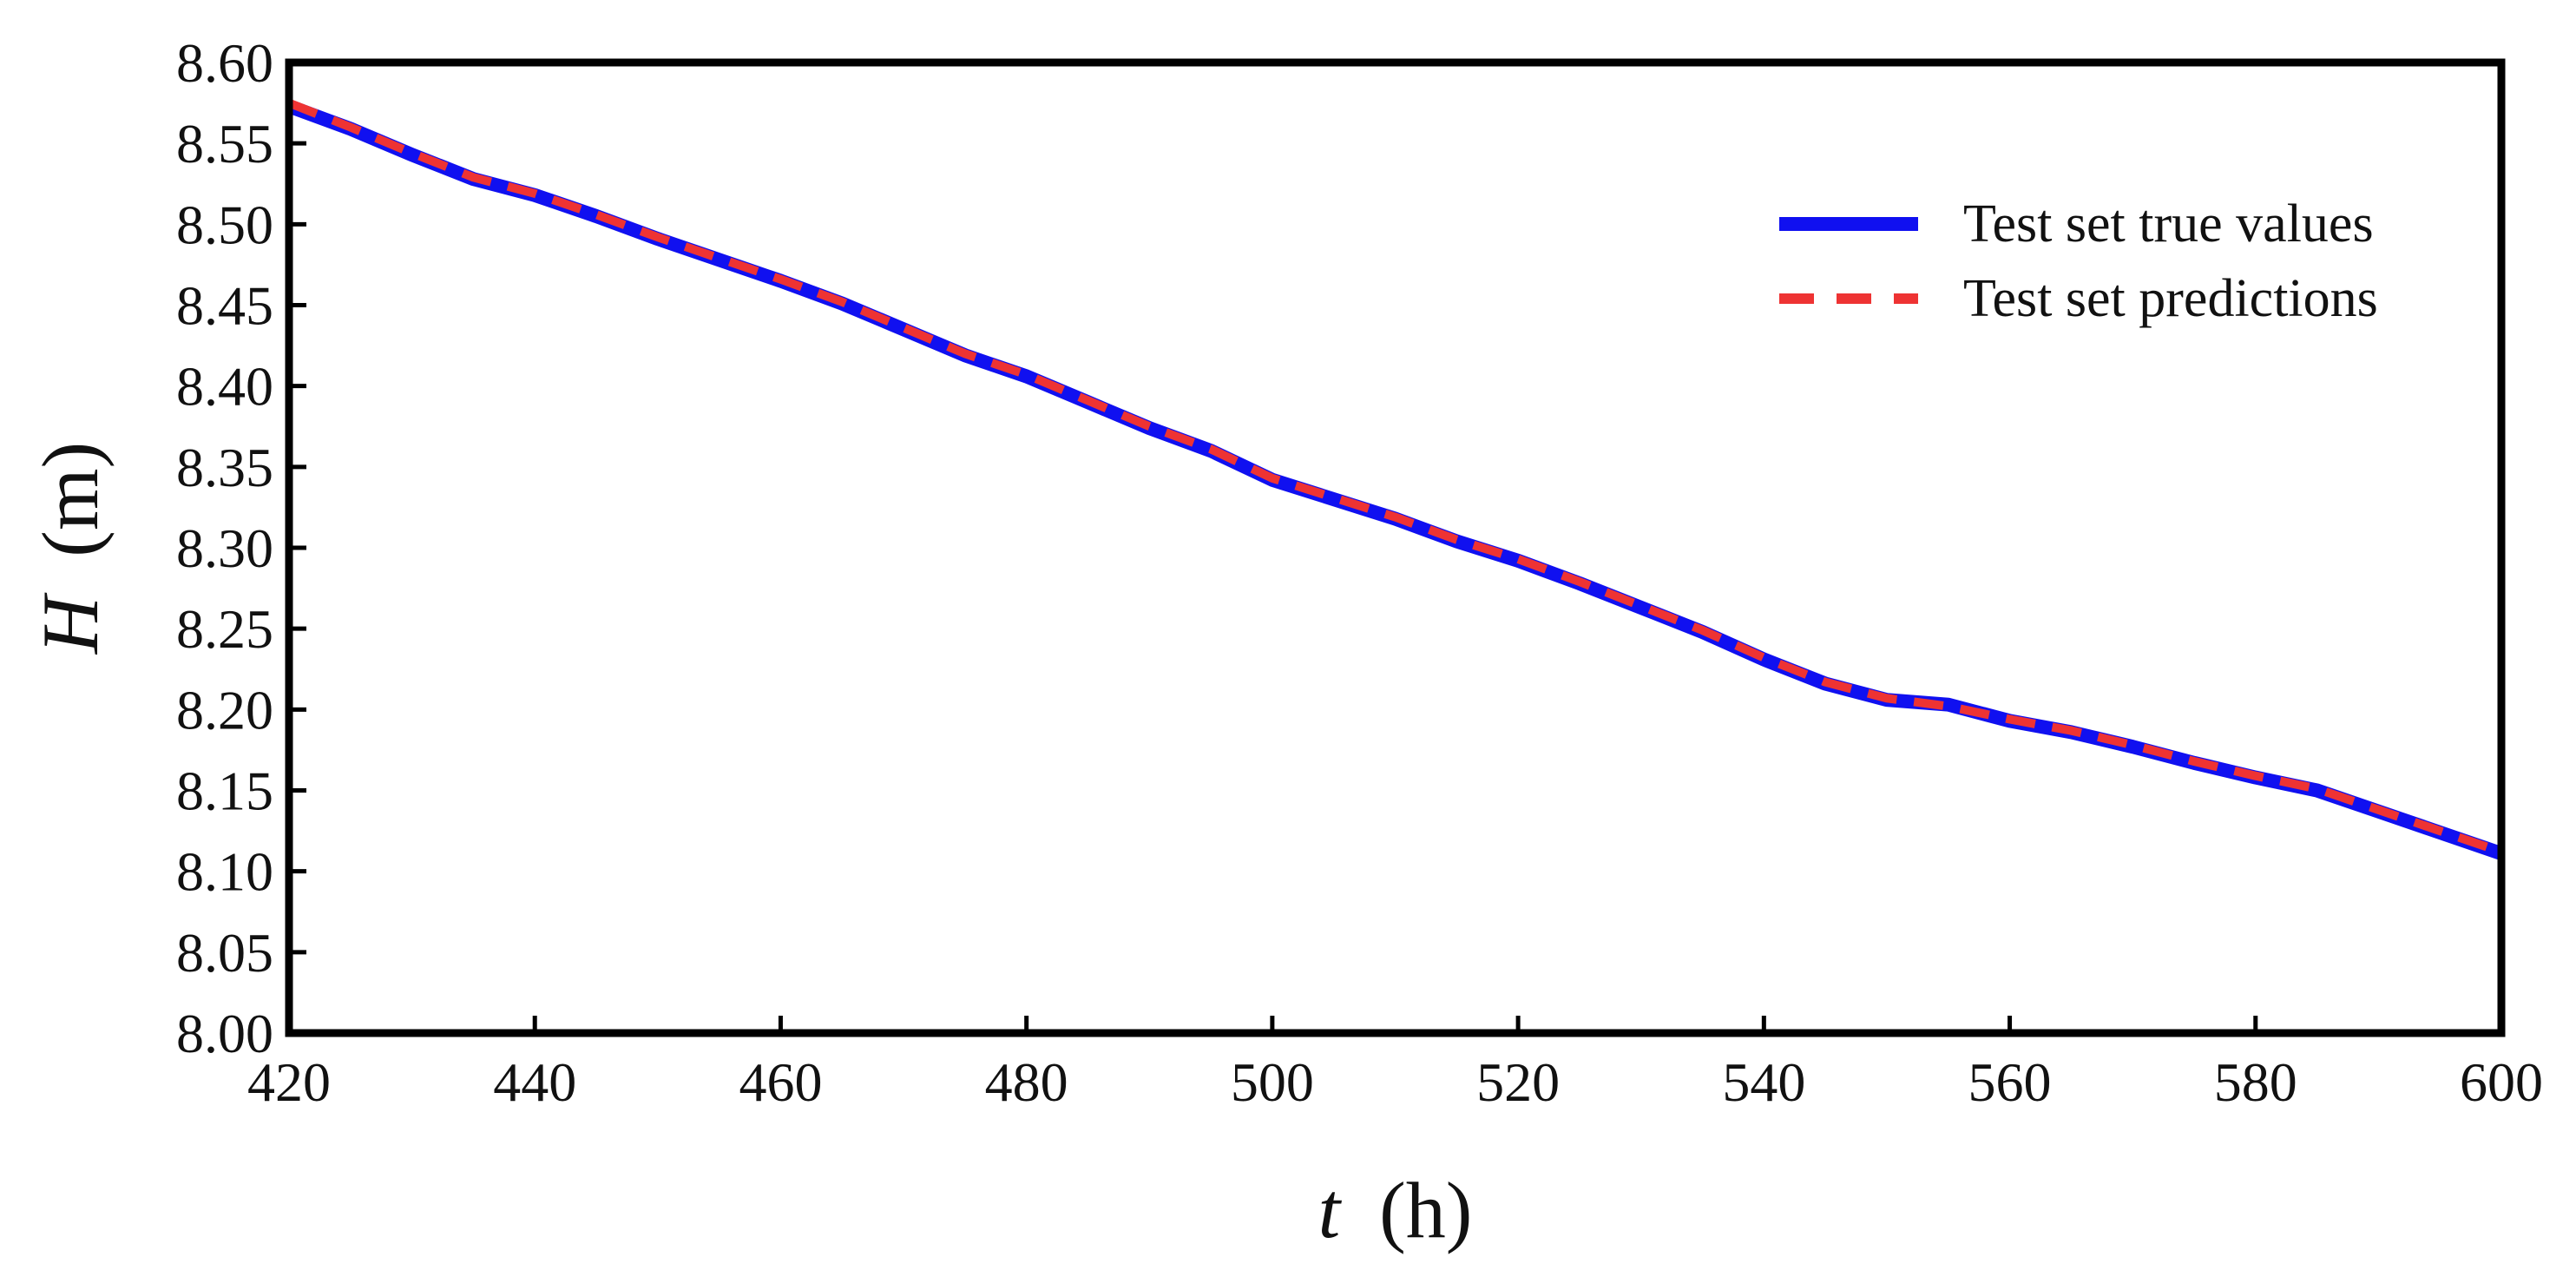 This screenshot has width=2576, height=1277. I want to click on y-tick-label: 8.45, so click(224, 306).